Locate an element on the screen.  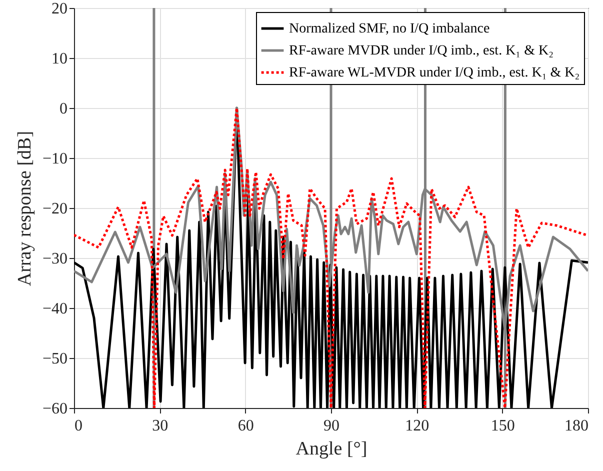
y-tick-label: 0 is located at coordinates (64, 109).